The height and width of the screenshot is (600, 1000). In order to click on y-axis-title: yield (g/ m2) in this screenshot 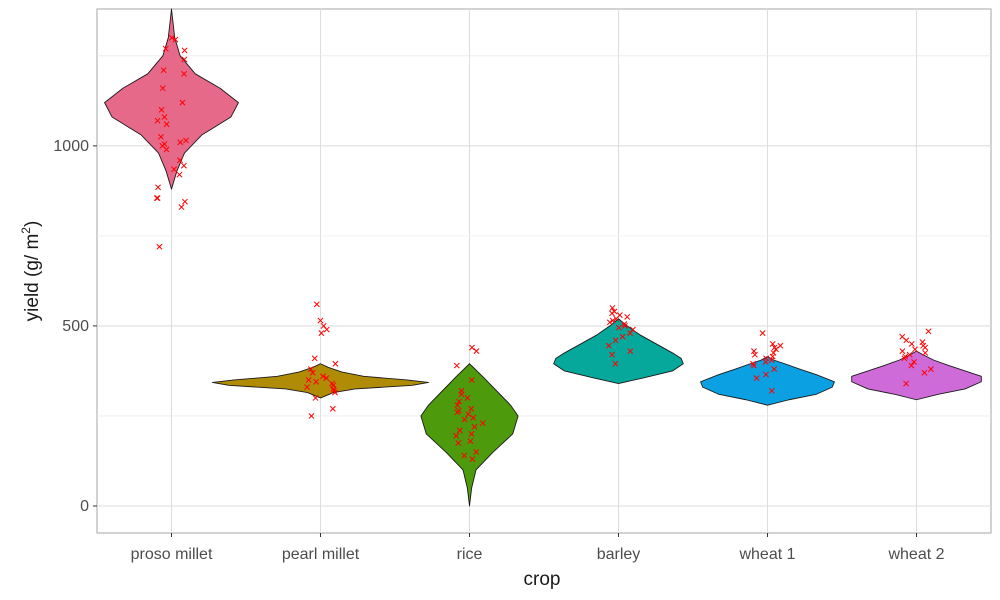, I will do `click(31, 271)`.